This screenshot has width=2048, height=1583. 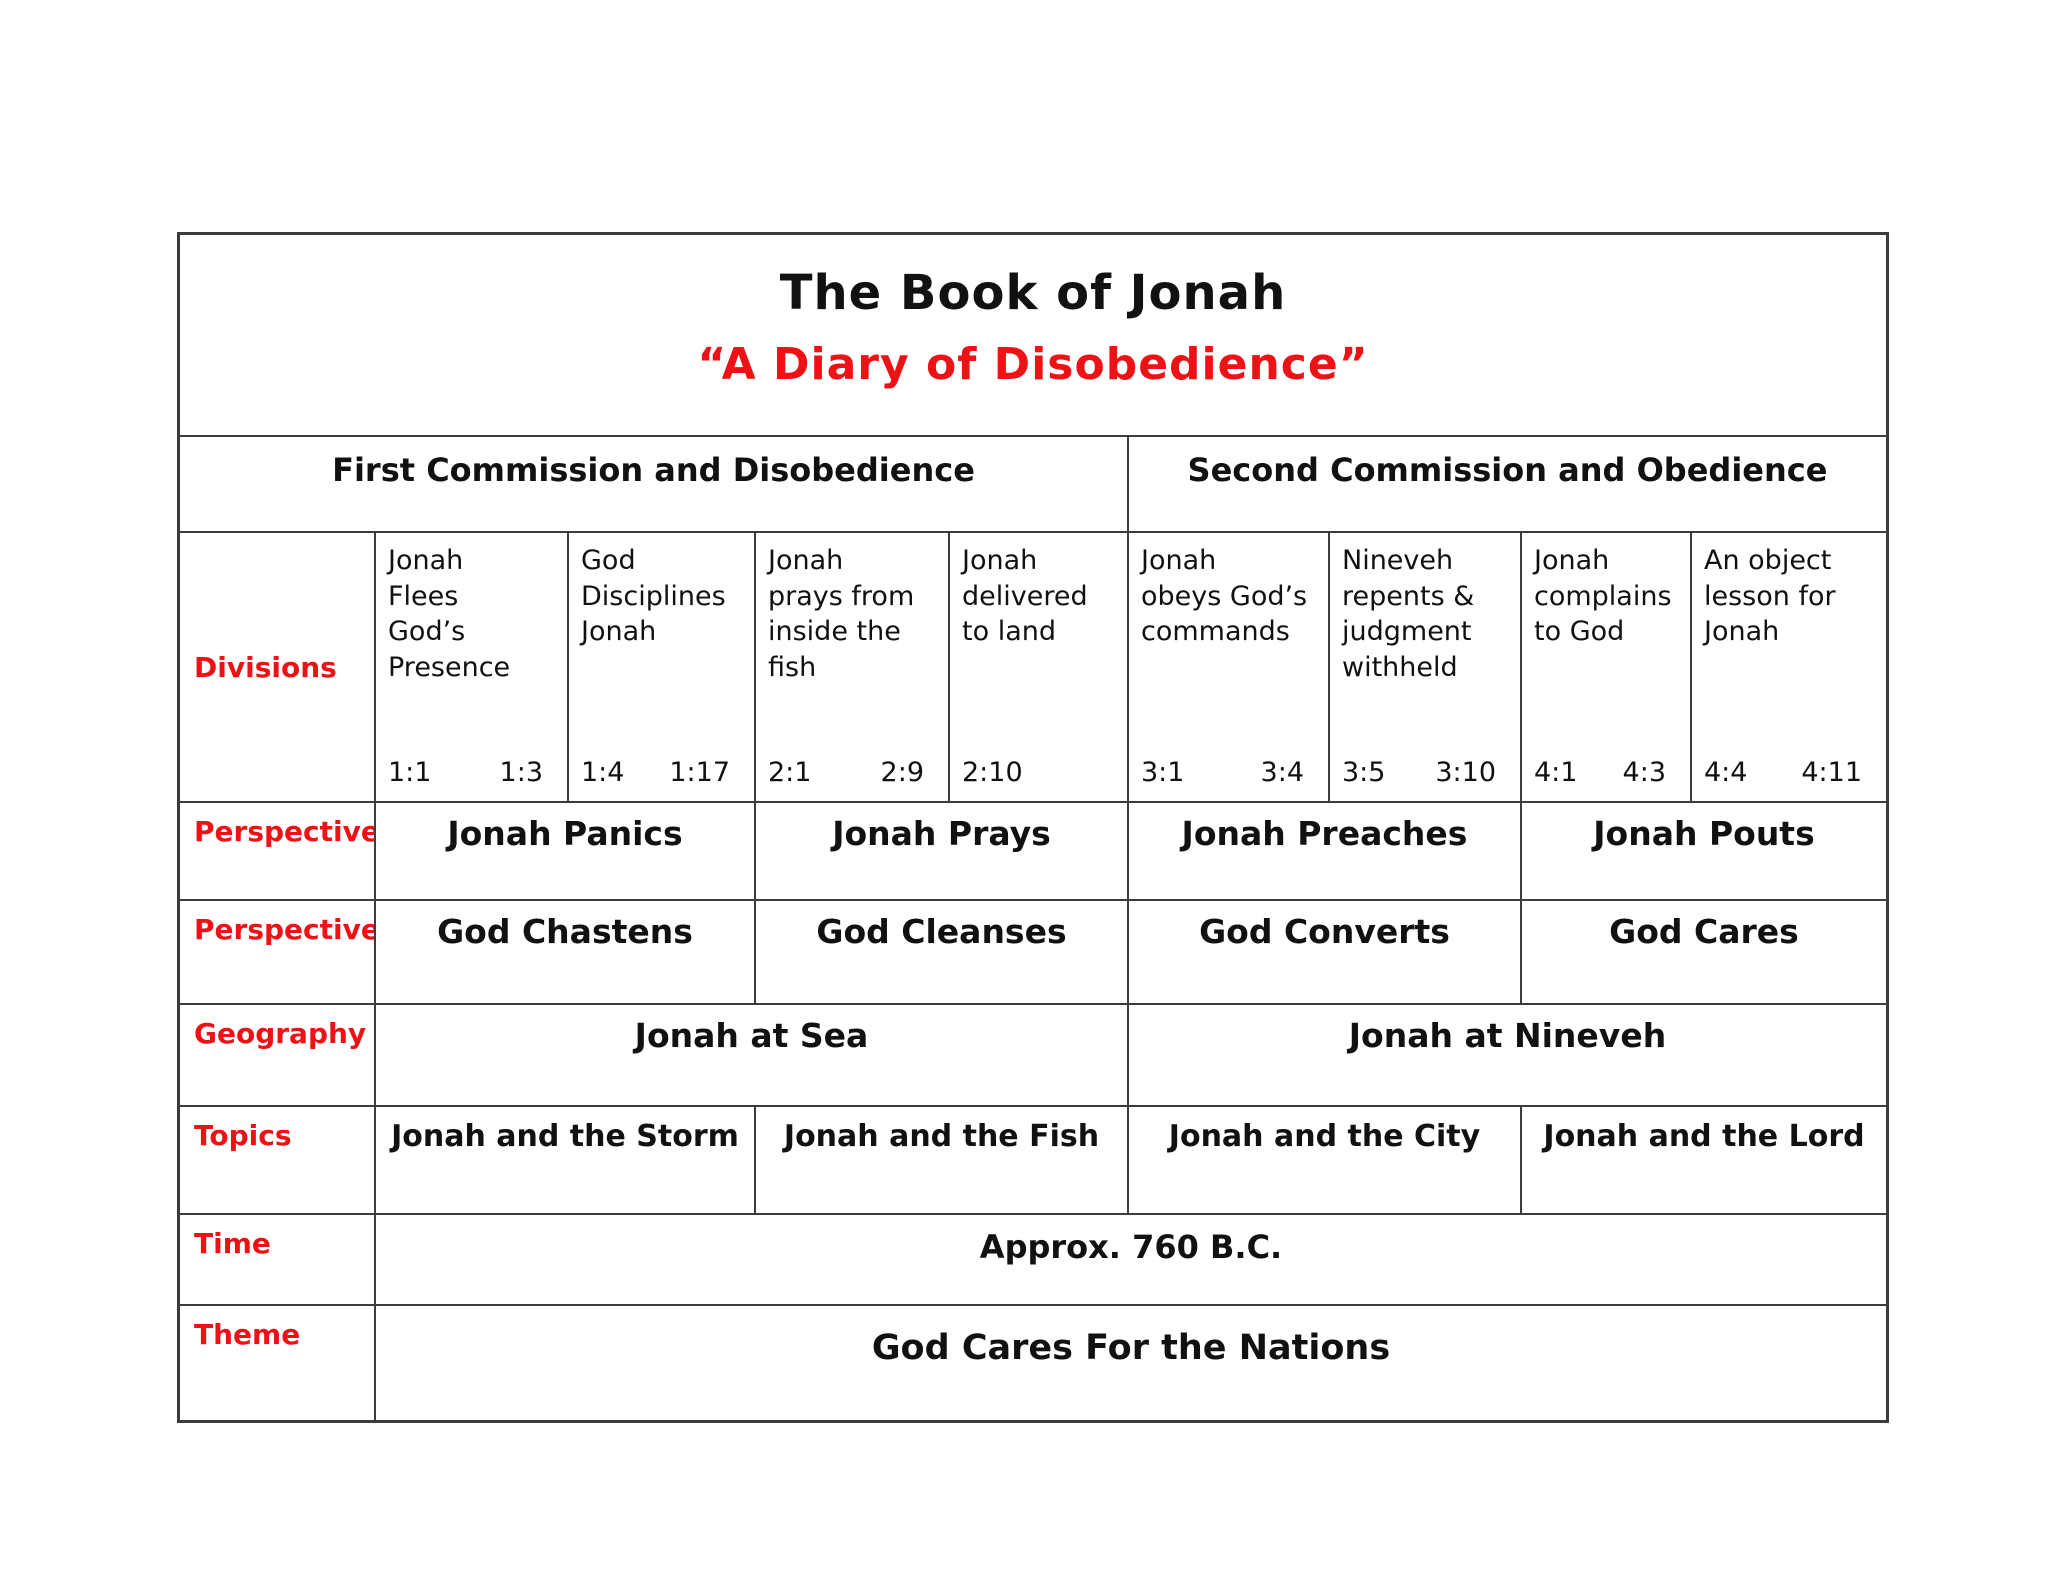 I want to click on ref-end: 4:3, so click(x=1644, y=773).